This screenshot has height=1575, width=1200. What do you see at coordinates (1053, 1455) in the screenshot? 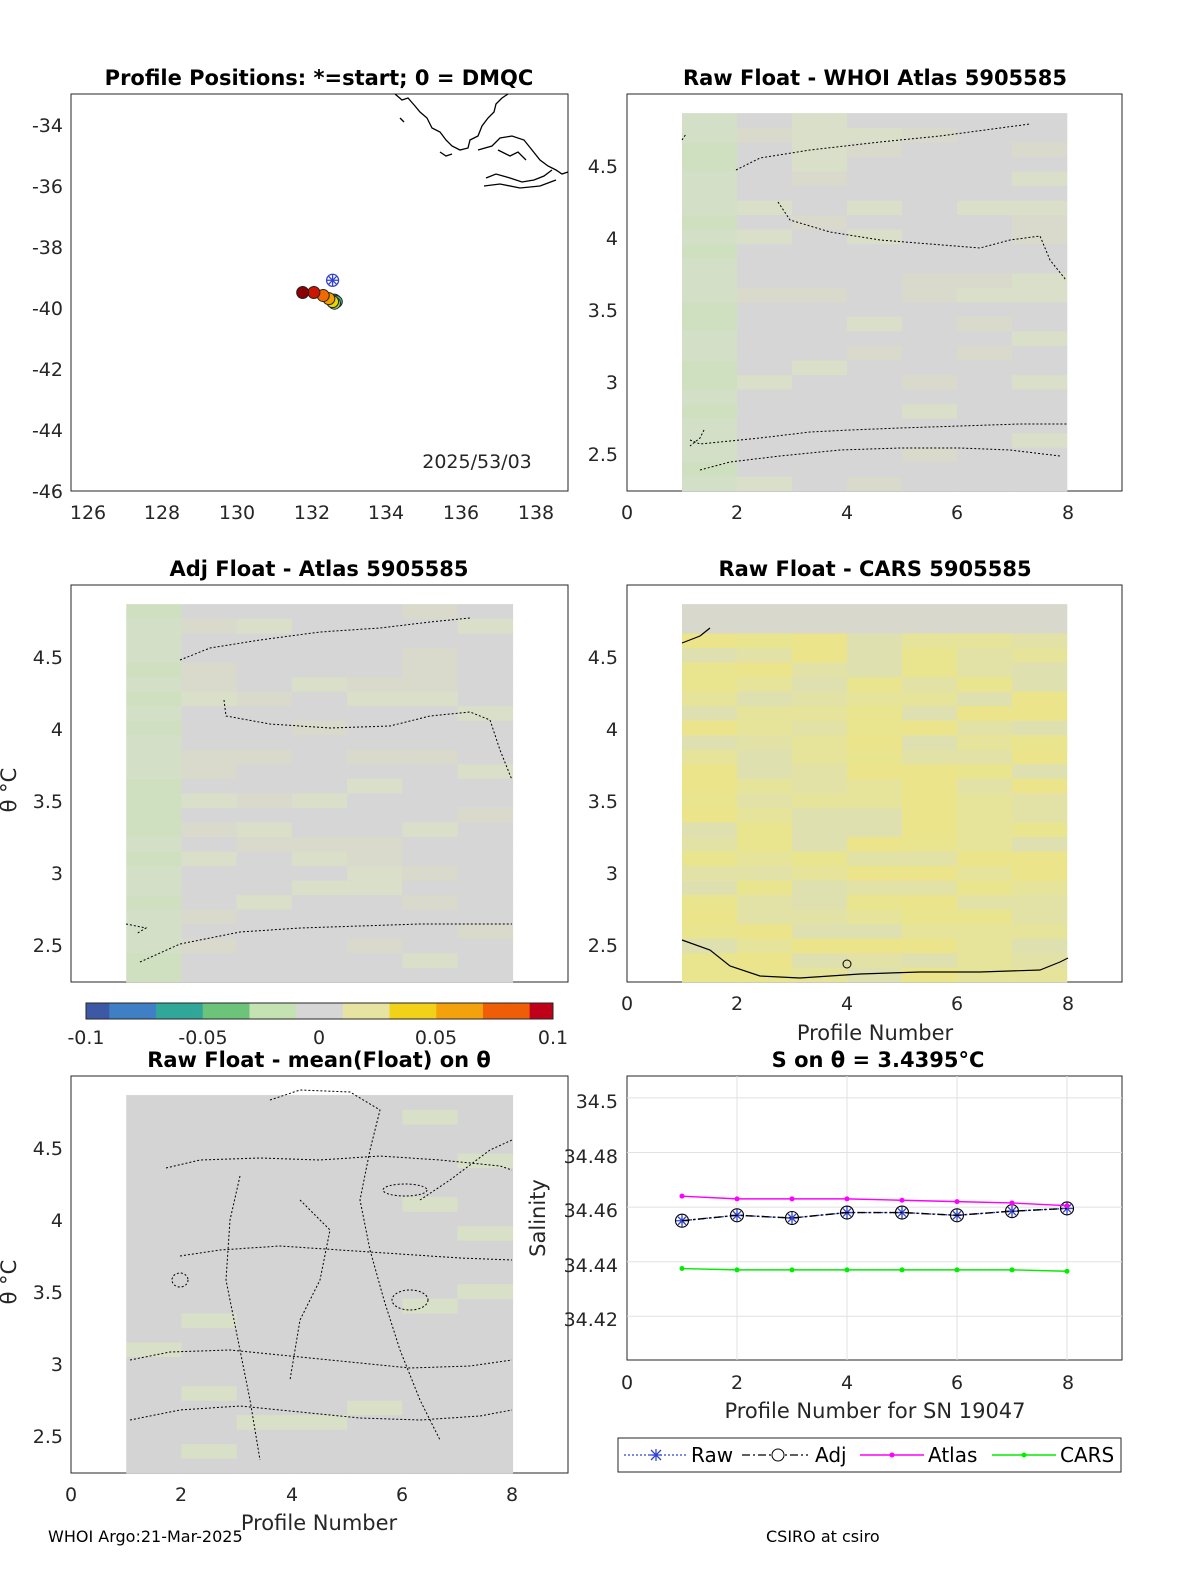
I see `legend-item-cars: CARS` at bounding box center [1053, 1455].